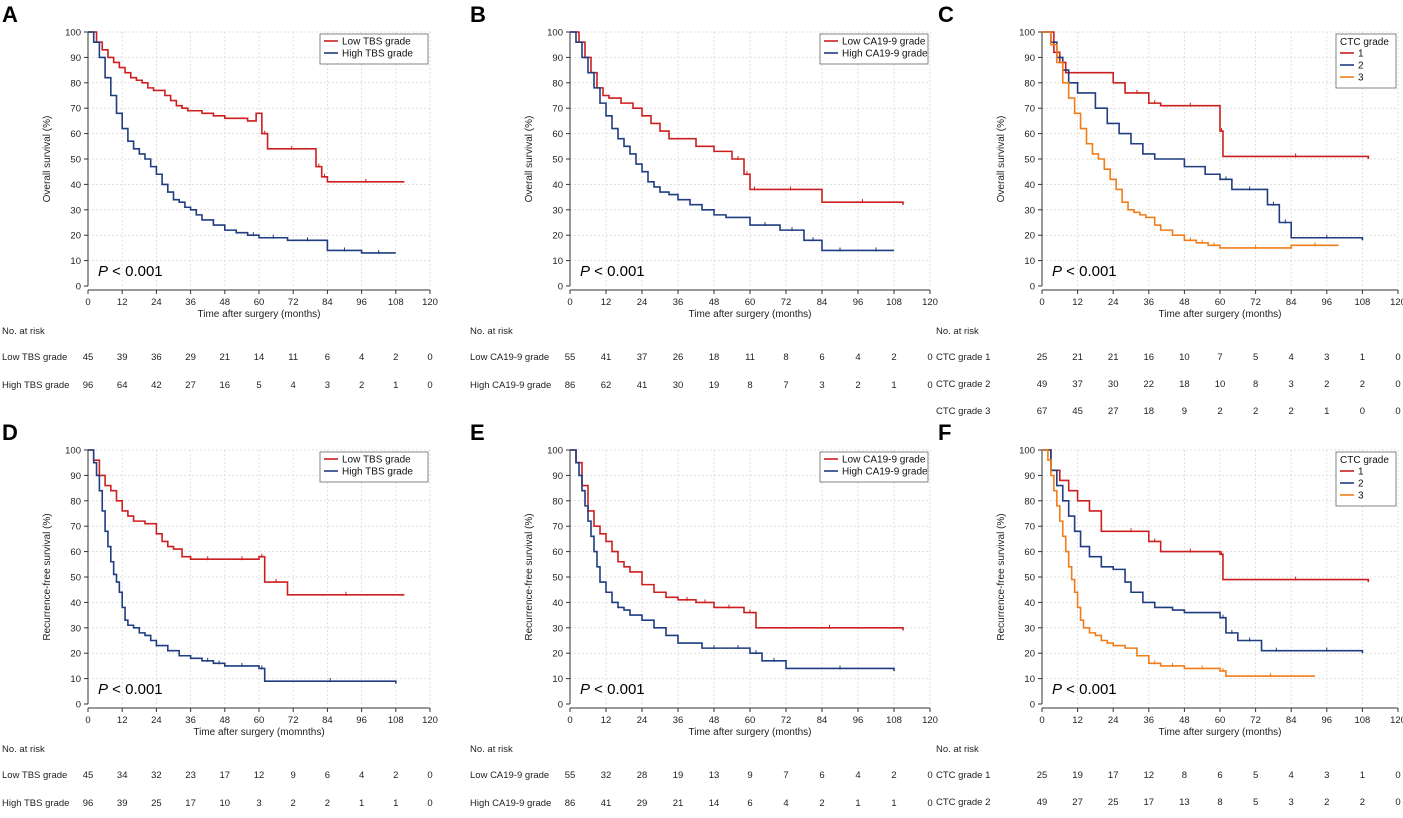 This screenshot has width=1403, height=818. What do you see at coordinates (10, 432) in the screenshot?
I see `panel-letter: D` at bounding box center [10, 432].